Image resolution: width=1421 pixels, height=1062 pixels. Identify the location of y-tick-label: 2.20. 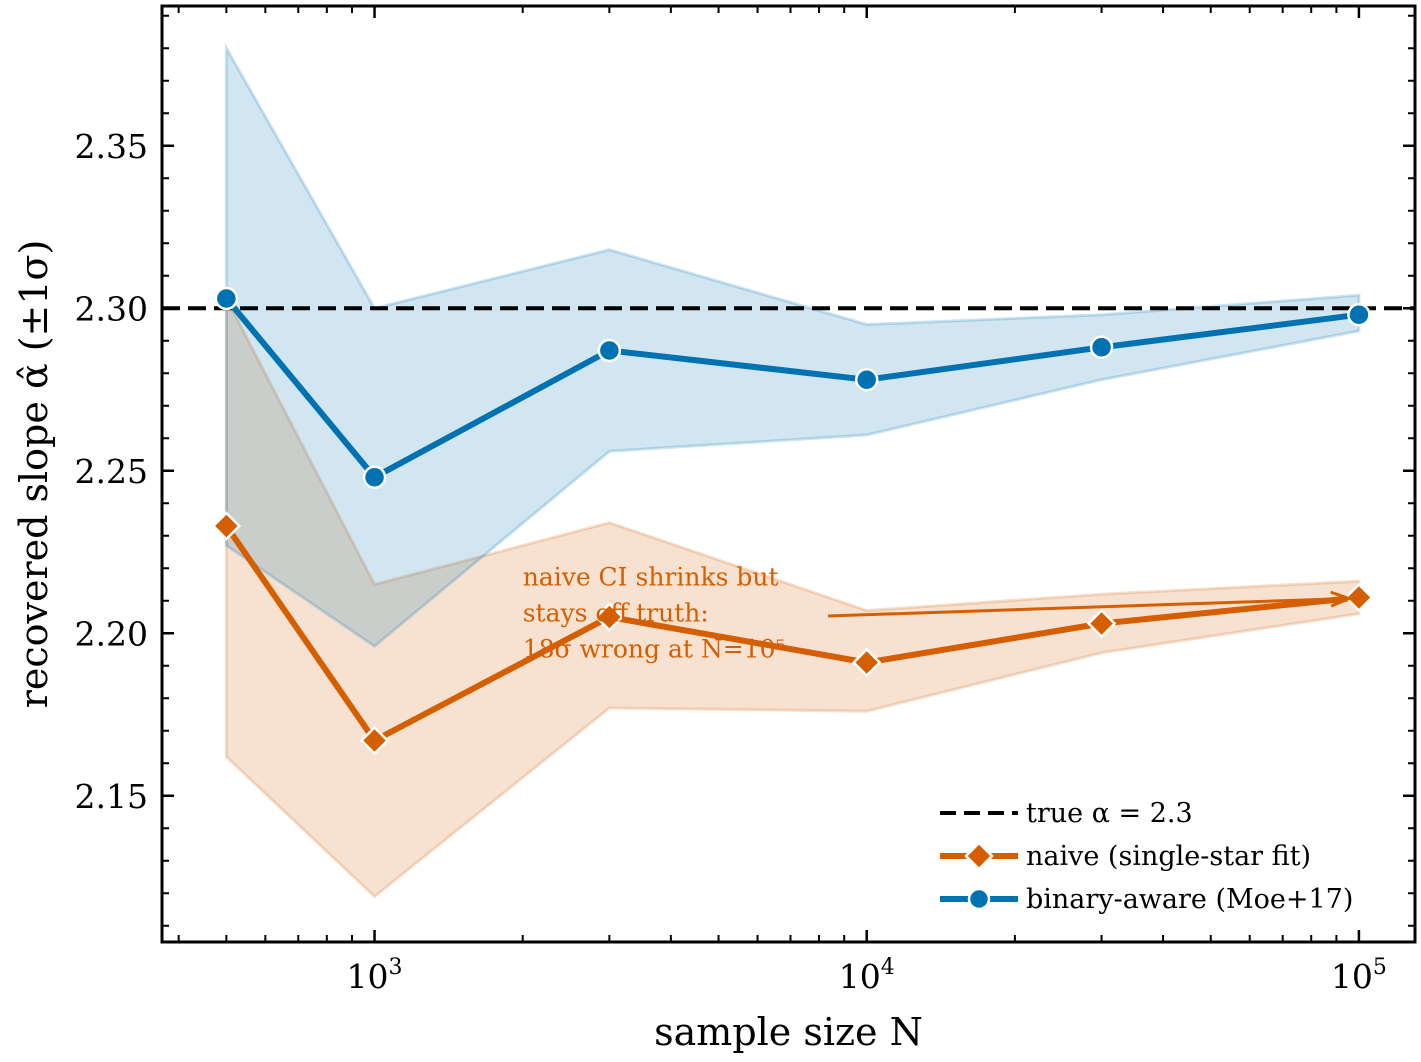
(111, 633).